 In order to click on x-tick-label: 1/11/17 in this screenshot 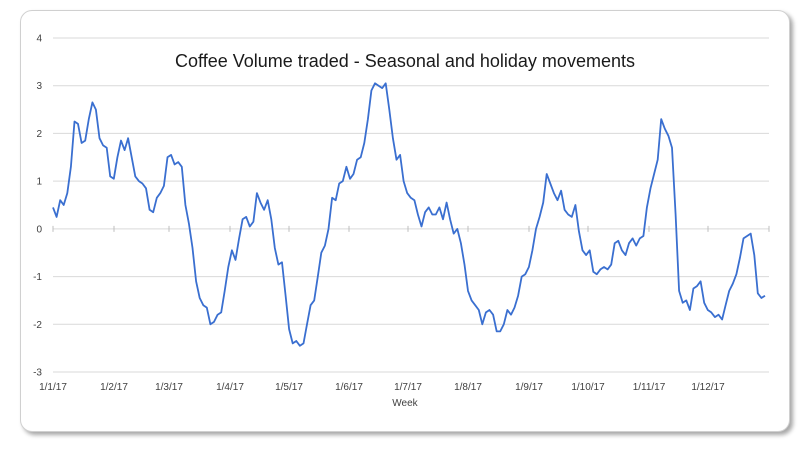, I will do `click(649, 387)`.